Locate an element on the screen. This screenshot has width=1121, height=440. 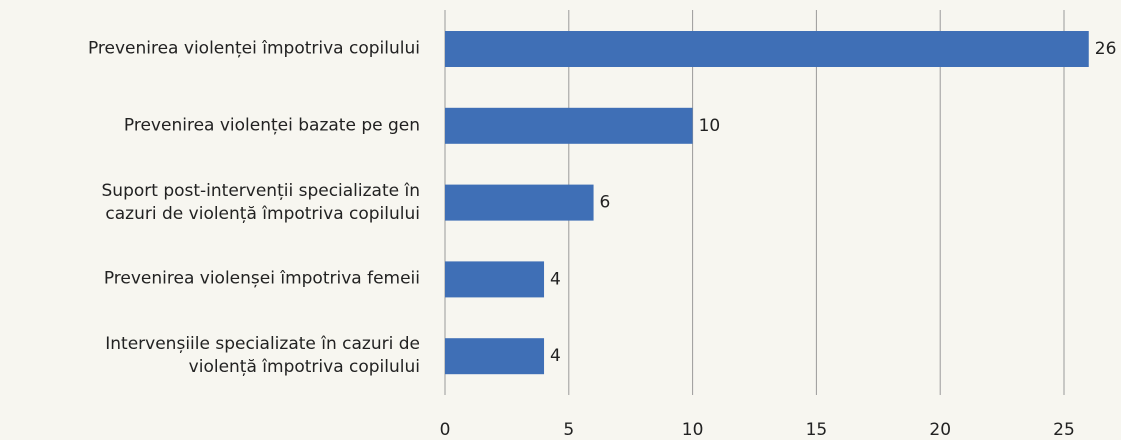
x-tick-label: 10 is located at coordinates (693, 430).